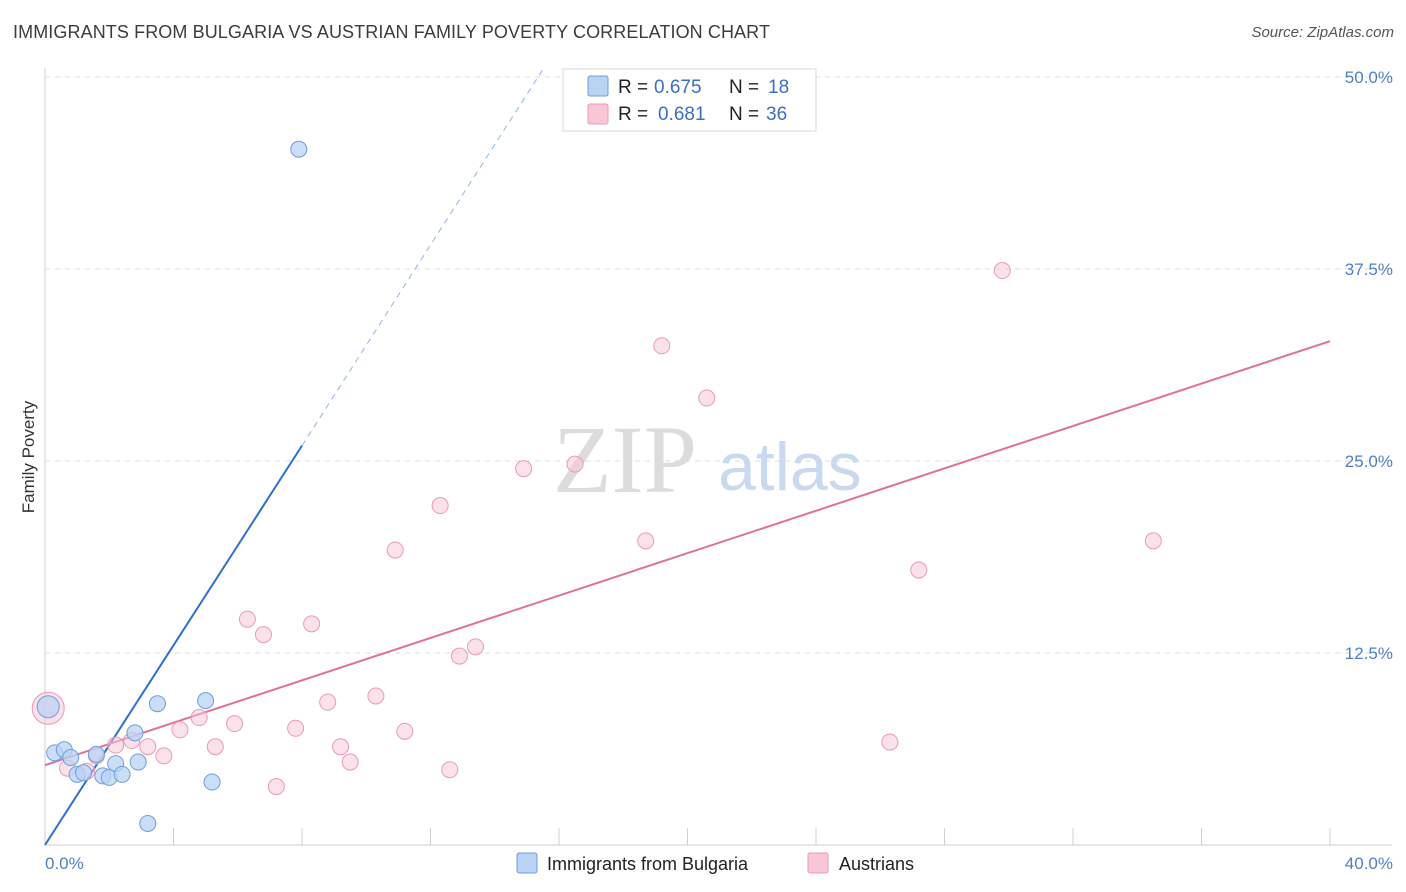 Image resolution: width=1406 pixels, height=892 pixels. I want to click on y-axis-label: Family Poverty, so click(28, 456).